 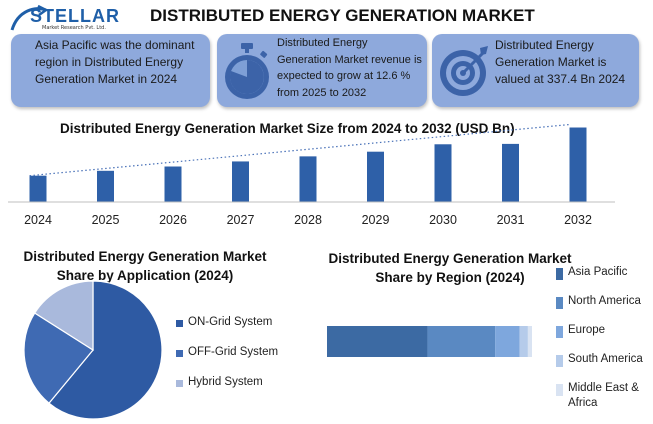 I want to click on region-segment-middle-east-africa, so click(x=529, y=341).